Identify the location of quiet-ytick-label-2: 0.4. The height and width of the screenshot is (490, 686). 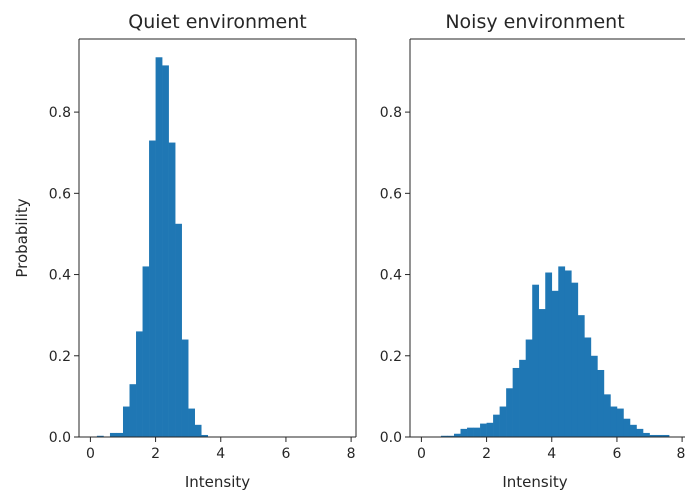
(60, 276).